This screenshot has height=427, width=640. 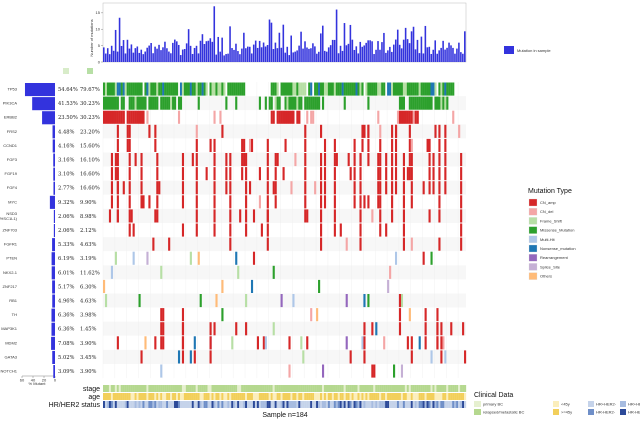 I want to click on mutation-type-label: Splice_Site, so click(x=550, y=266).